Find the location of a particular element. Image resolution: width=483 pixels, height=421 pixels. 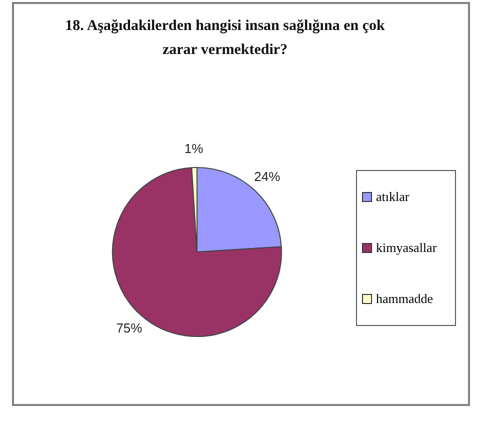

data-label: 24% is located at coordinates (267, 176).